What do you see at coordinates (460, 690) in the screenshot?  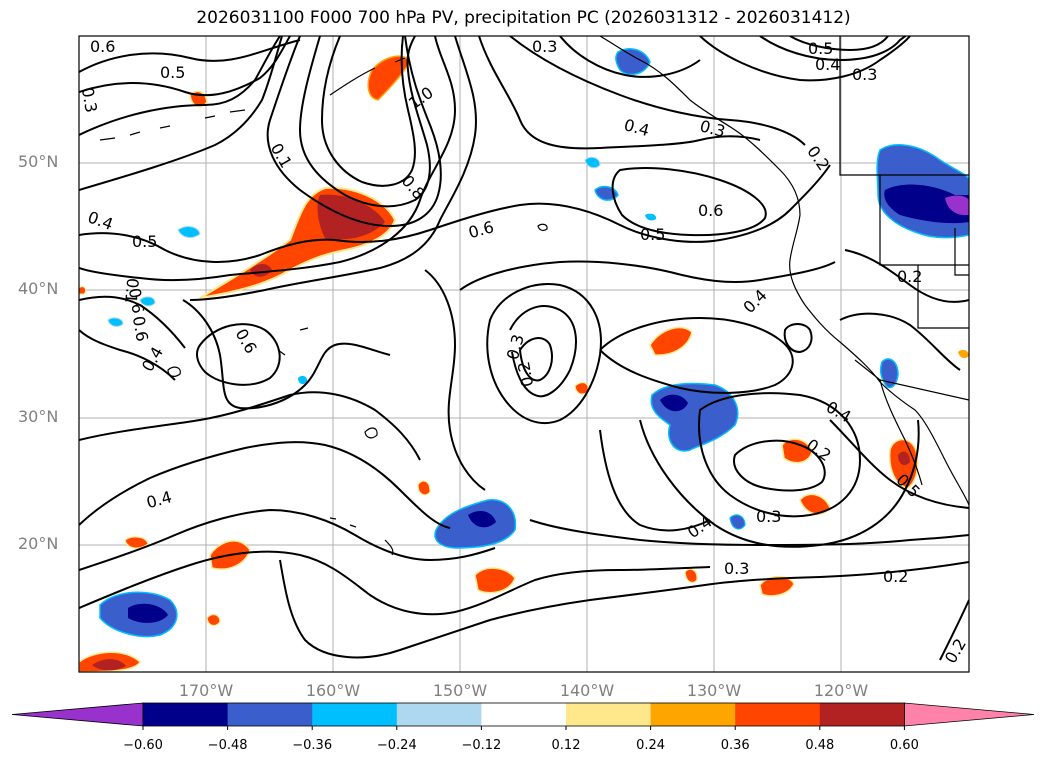 I see `lon-label-150w: 150°W` at bounding box center [460, 690].